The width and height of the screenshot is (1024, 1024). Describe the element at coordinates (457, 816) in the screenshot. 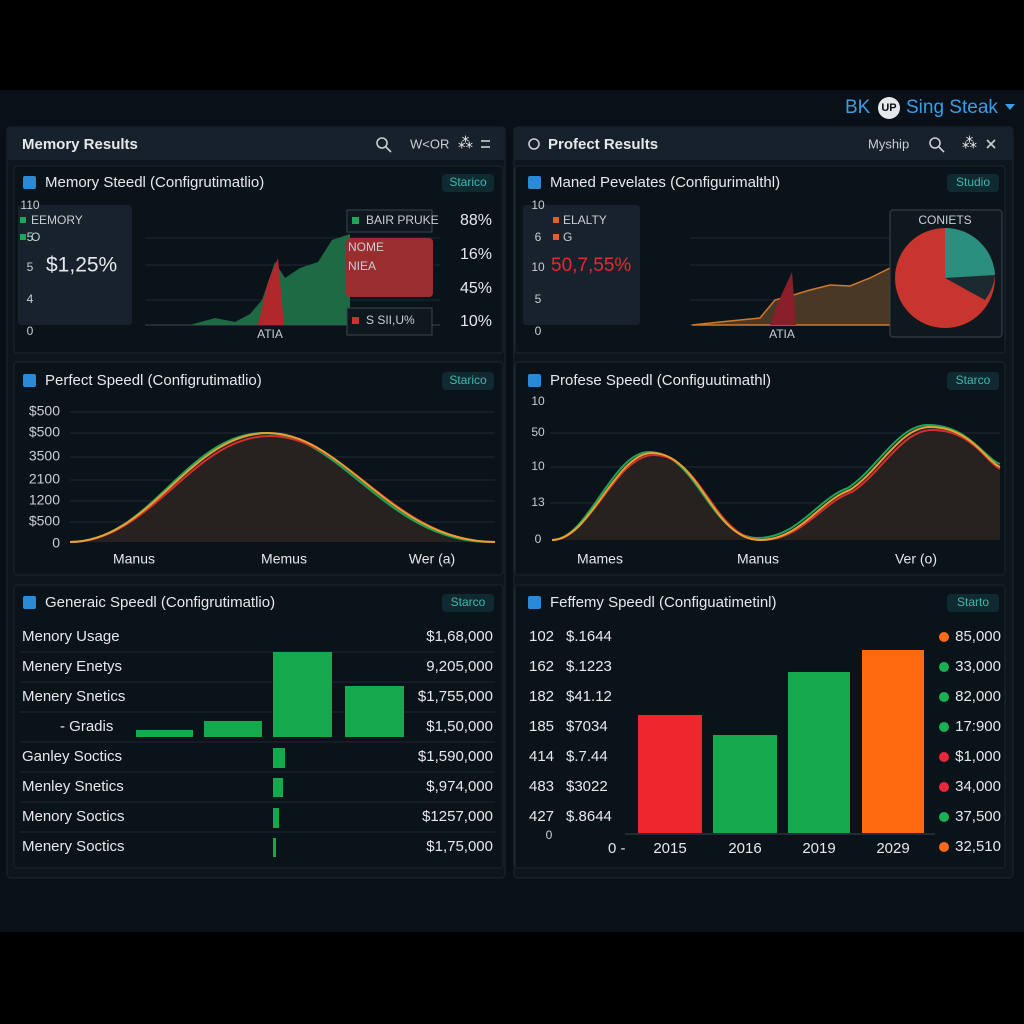

I see `row-value: $1257,000` at that location.